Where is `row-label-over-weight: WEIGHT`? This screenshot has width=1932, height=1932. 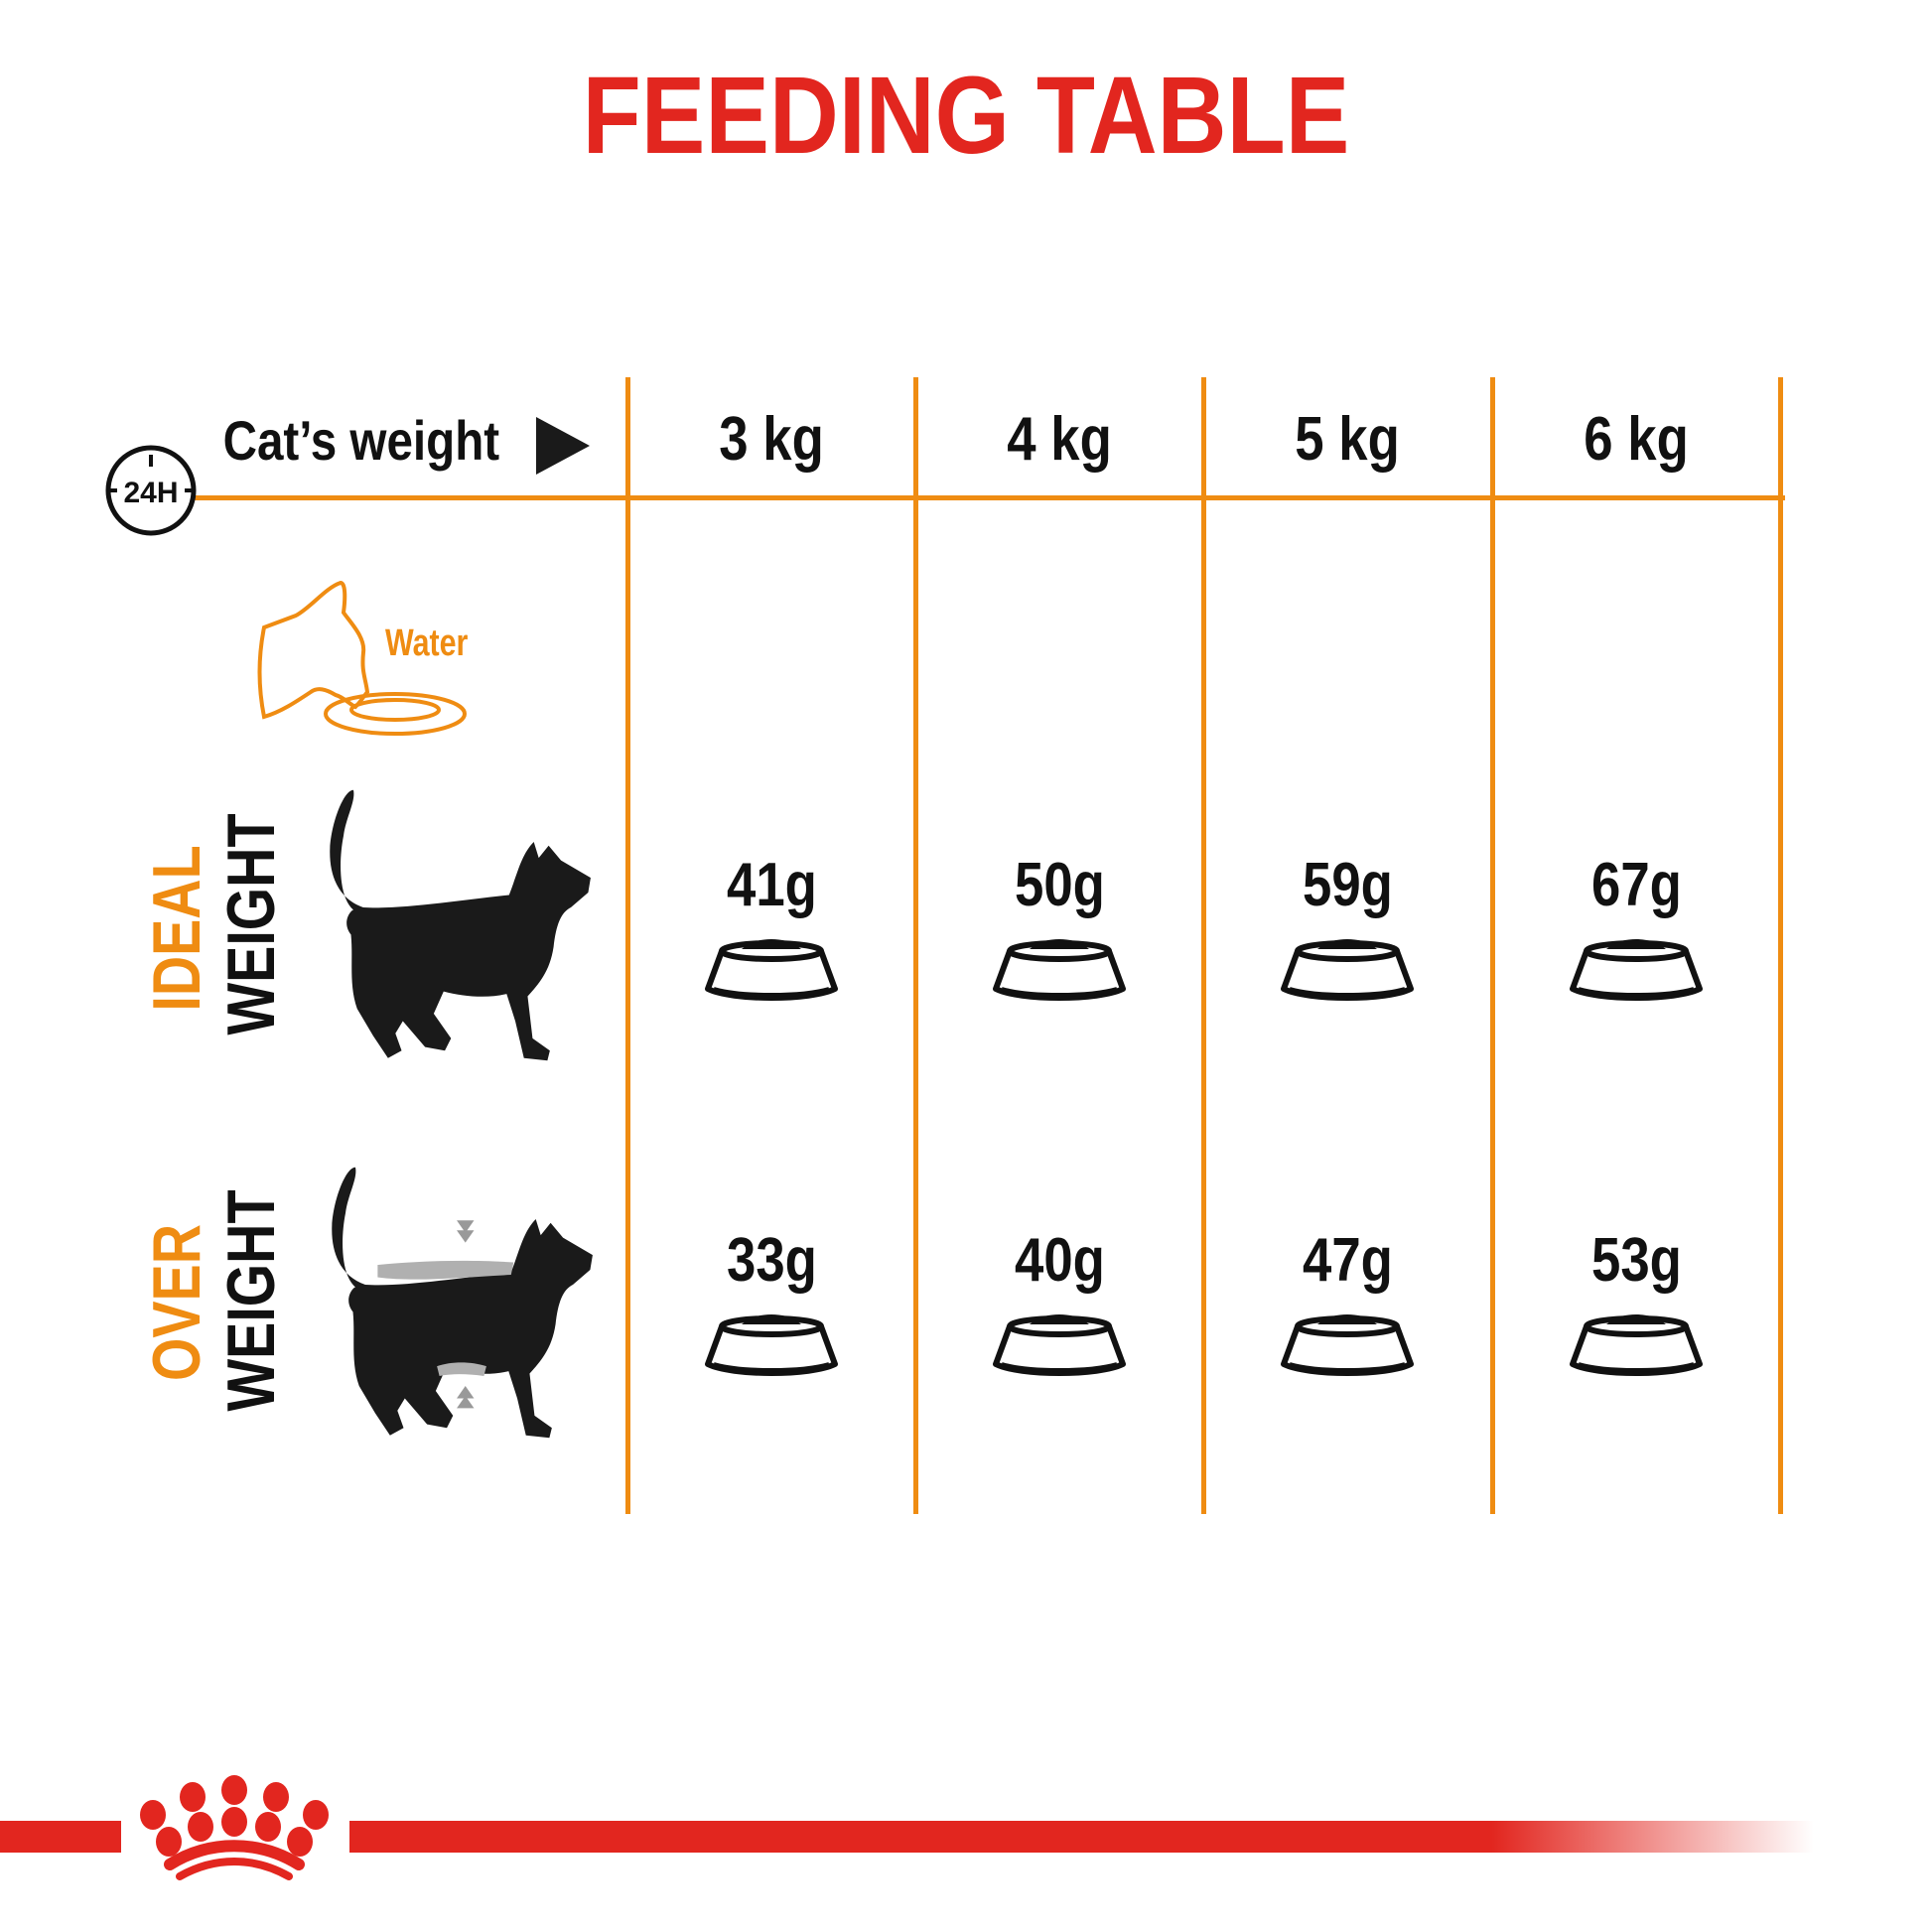
row-label-over-weight: WEIGHT is located at coordinates (251, 1300).